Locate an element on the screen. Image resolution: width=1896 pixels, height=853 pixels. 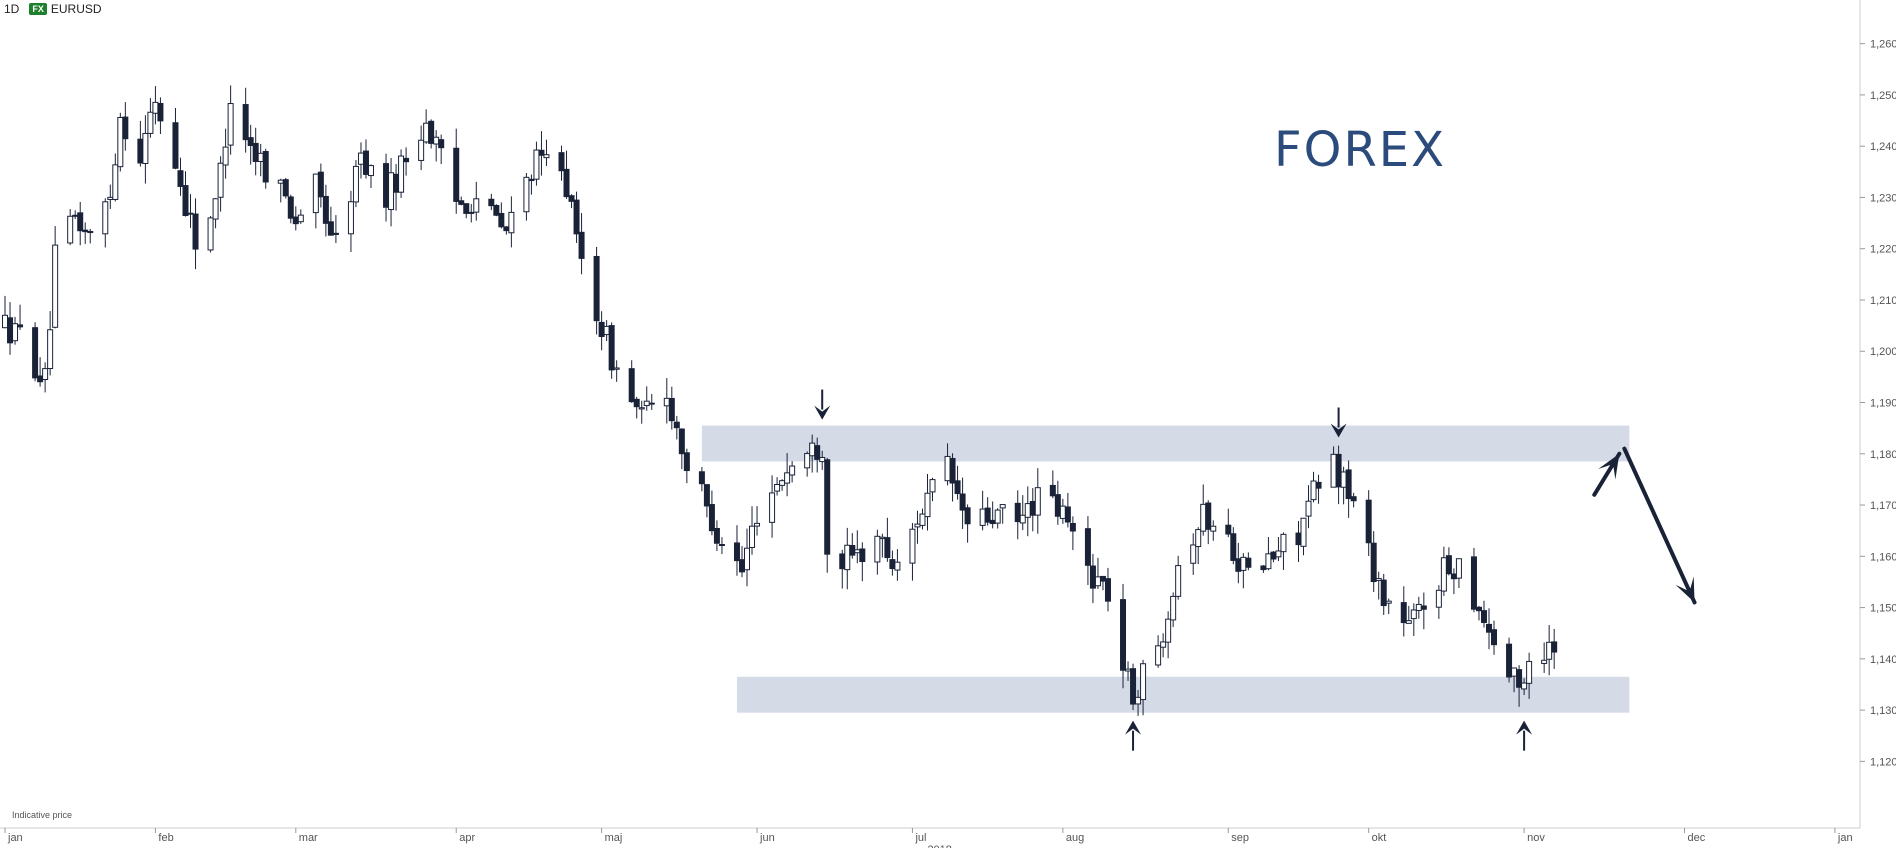
x-tick-label: apr is located at coordinates (467, 838).